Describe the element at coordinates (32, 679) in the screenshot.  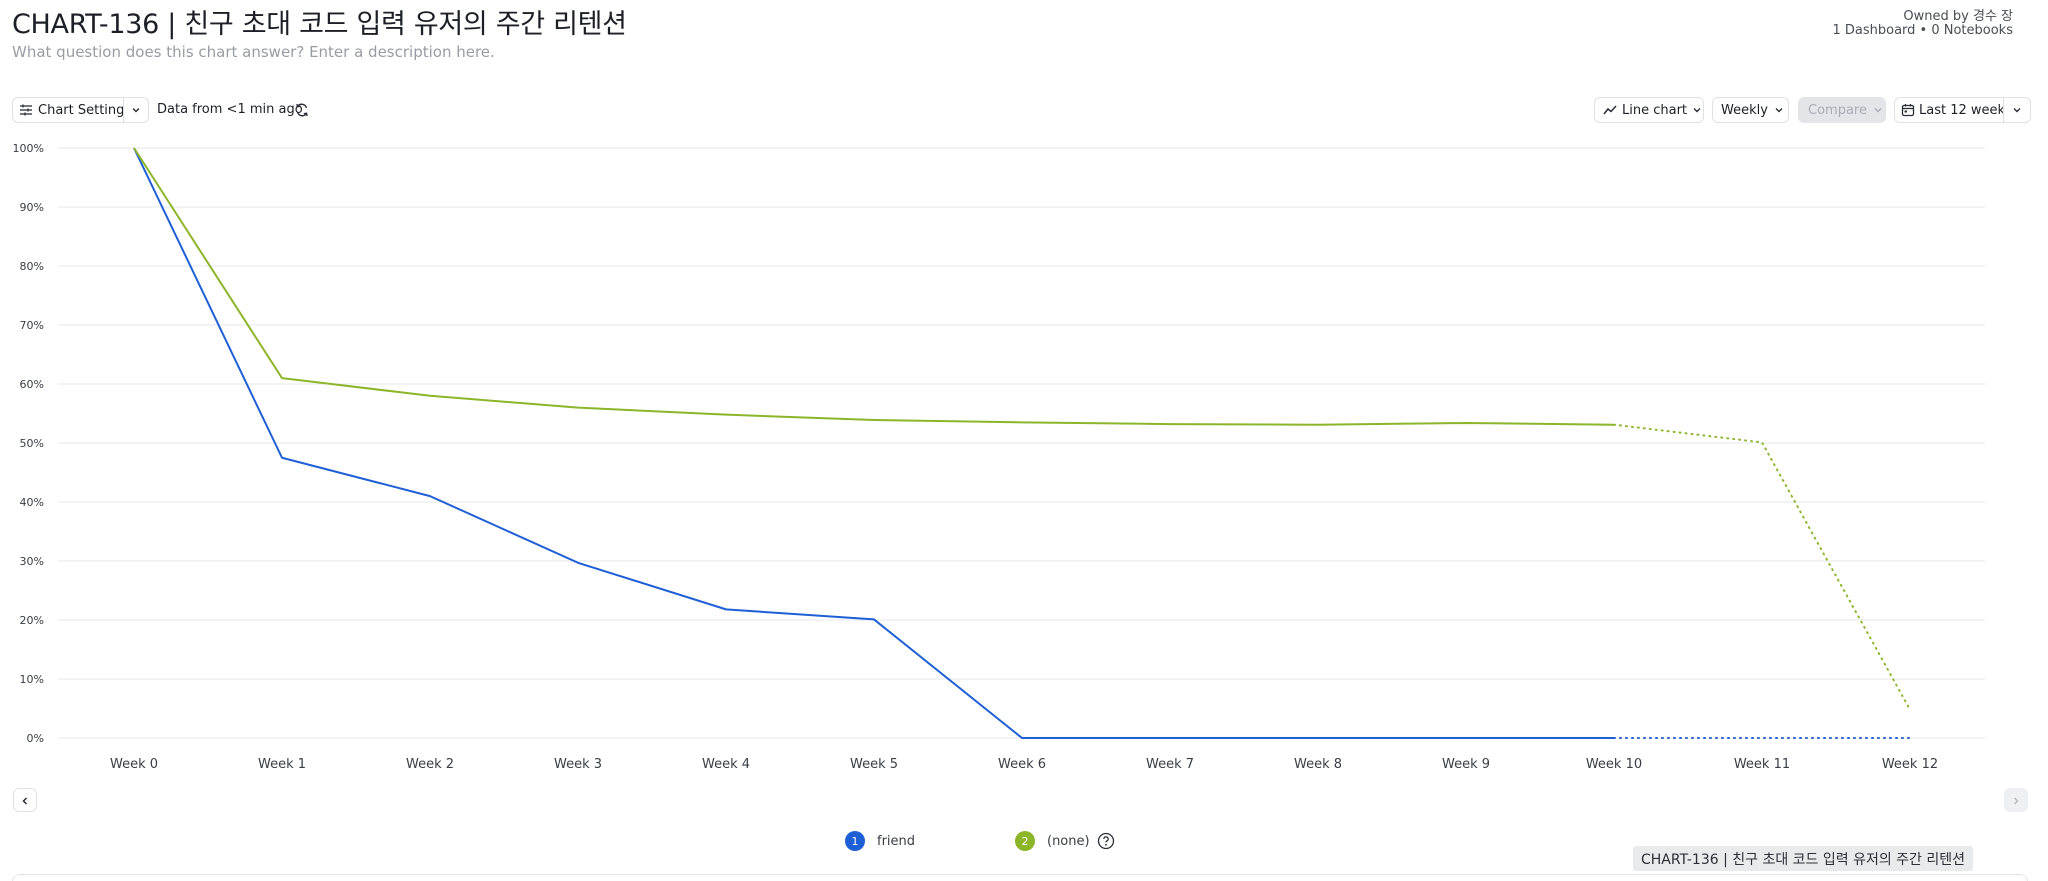
I see `y-tick-label: 10%` at that location.